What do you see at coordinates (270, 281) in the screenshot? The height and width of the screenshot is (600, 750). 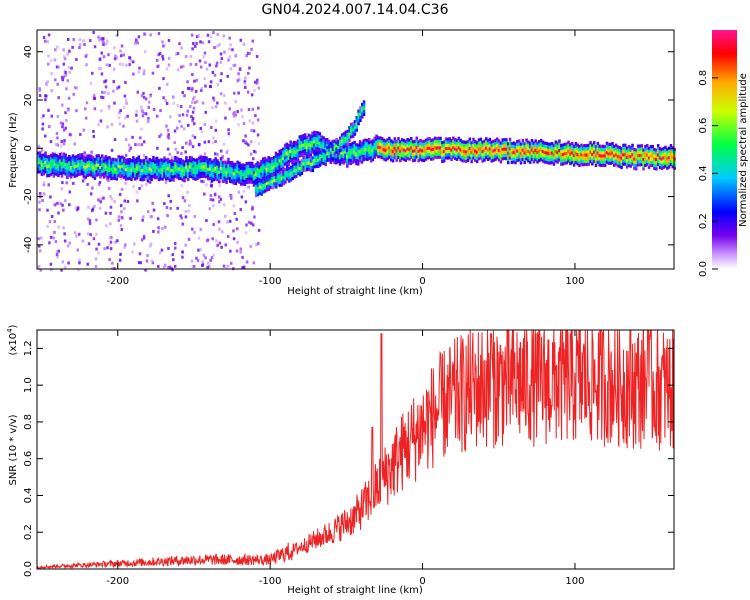 I see `x-tick-label: -100` at bounding box center [270, 281].